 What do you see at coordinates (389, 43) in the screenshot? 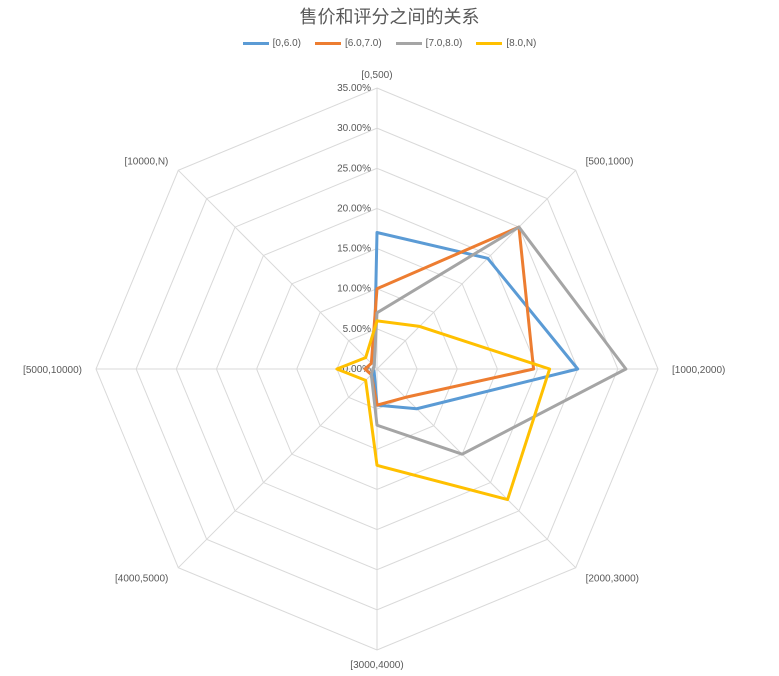
I see `legend: [0,6.0) [6.0,7.0) [7.0,8.0) [8.0,N)` at bounding box center [389, 43].